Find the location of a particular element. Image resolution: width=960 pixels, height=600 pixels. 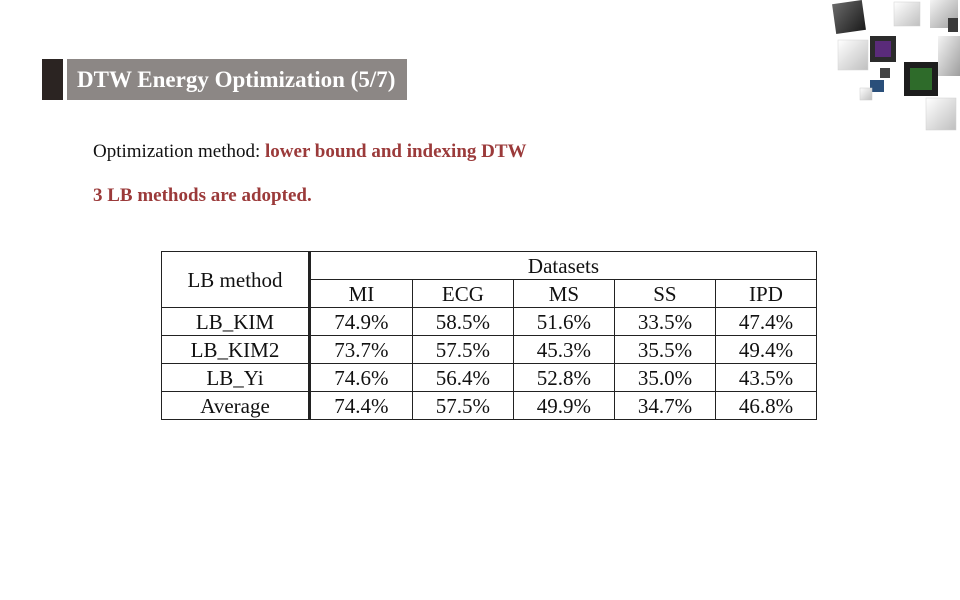

table-row: LB_Yi 74.6% 56.4% 52.8% 35.0% 43.5% is located at coordinates (489, 377).